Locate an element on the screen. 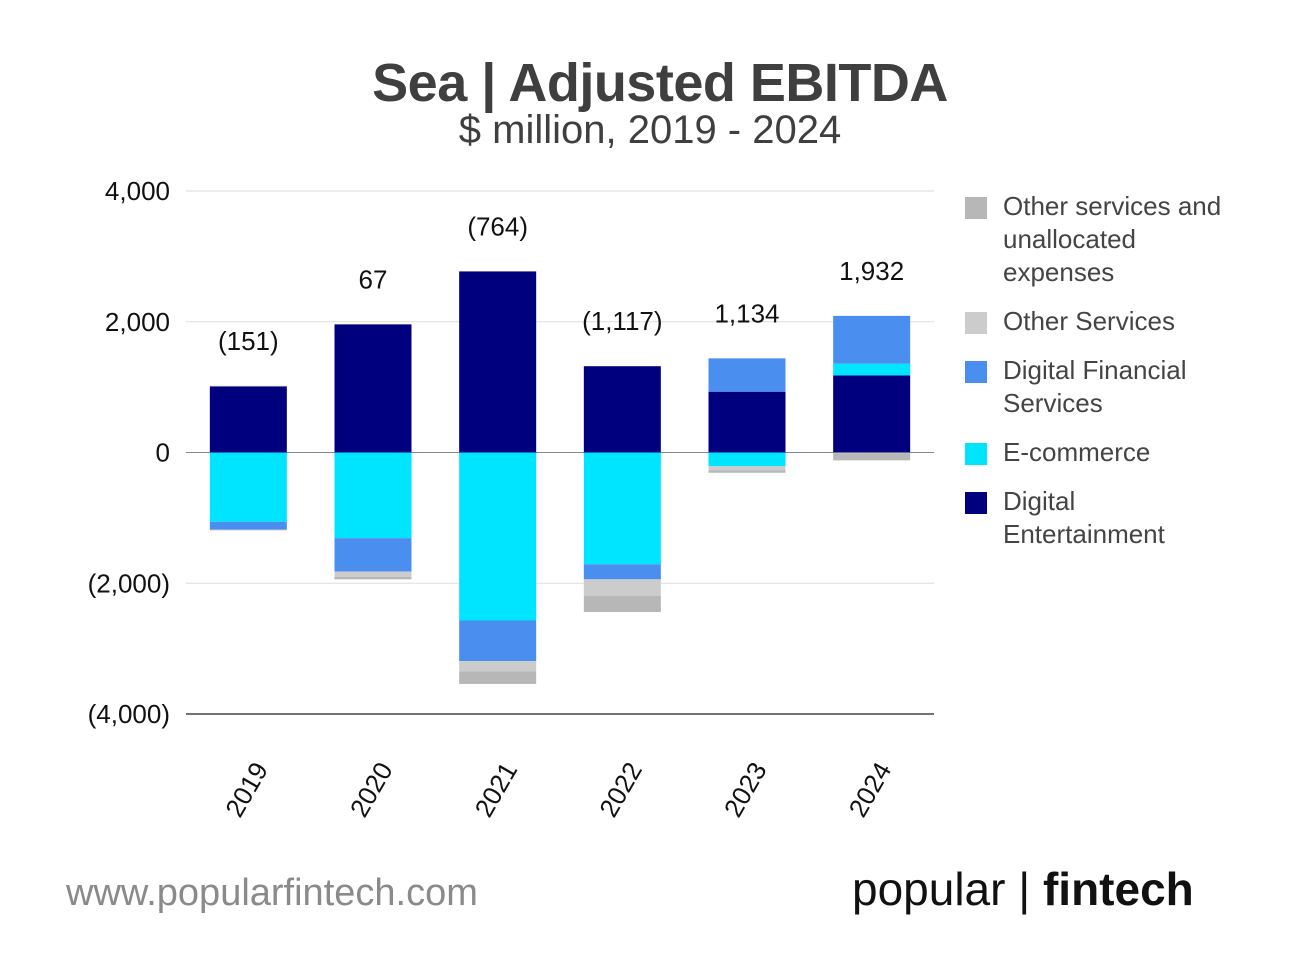 This screenshot has height=960, width=1292. y-tick-label: 2,000 is located at coordinates (137, 322).